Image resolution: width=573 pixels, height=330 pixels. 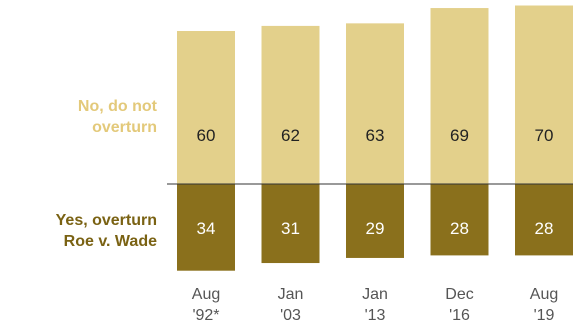 I want to click on series-label-yes-line2: Roe v. Wade, so click(x=110, y=241).